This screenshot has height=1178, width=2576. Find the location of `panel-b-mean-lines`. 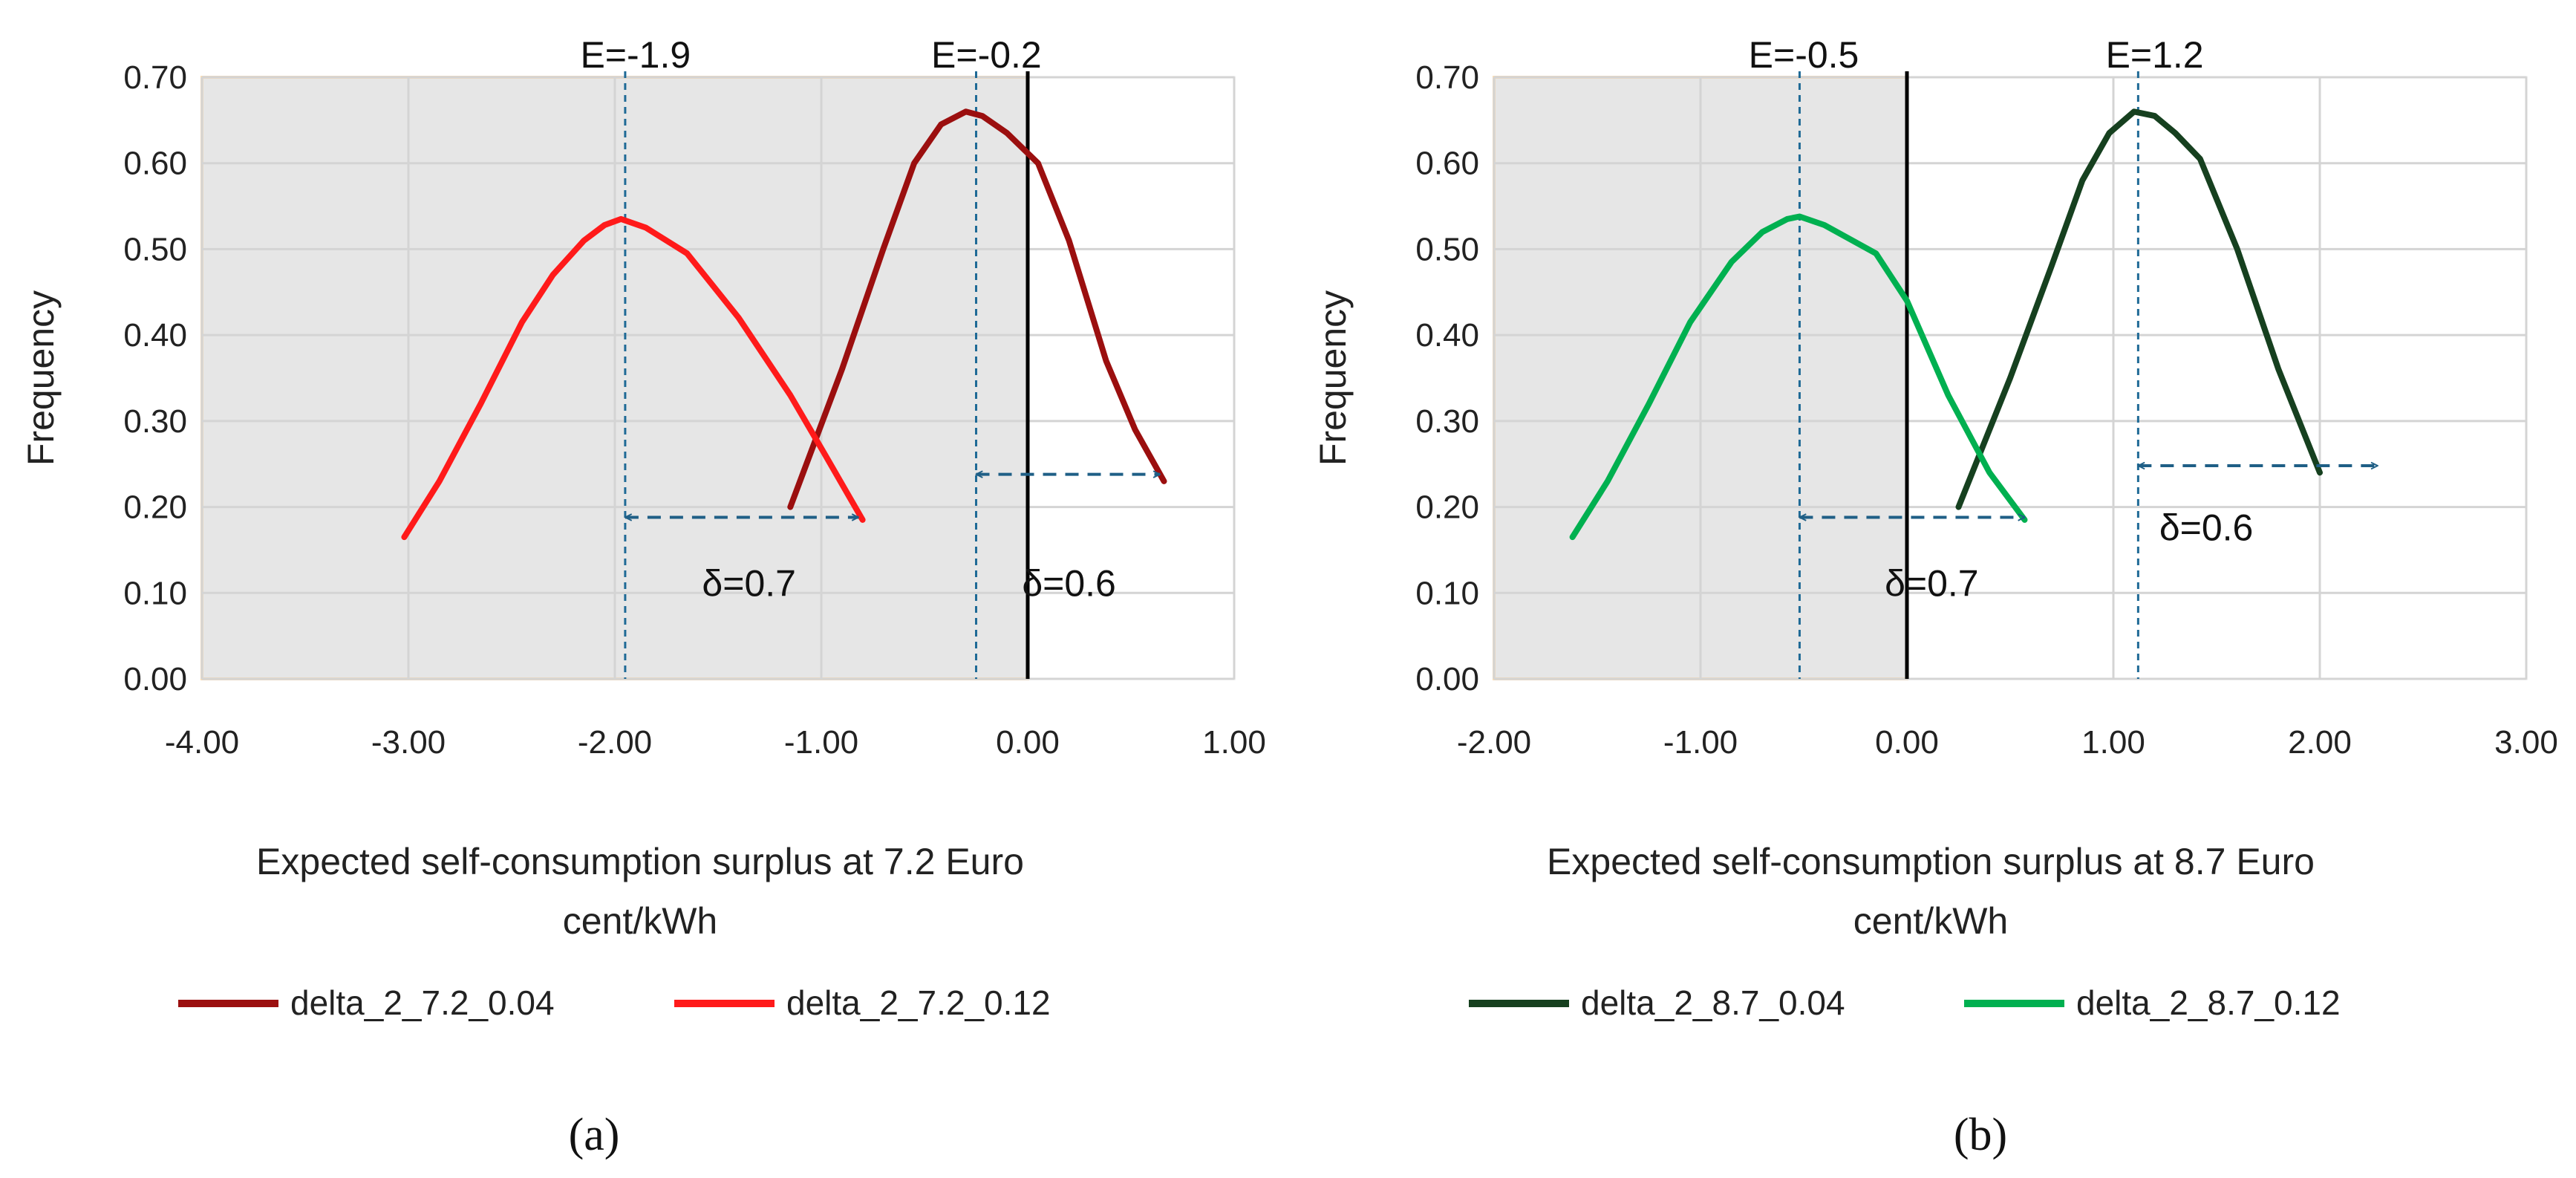

panel-b-mean-lines is located at coordinates (1968, 375).